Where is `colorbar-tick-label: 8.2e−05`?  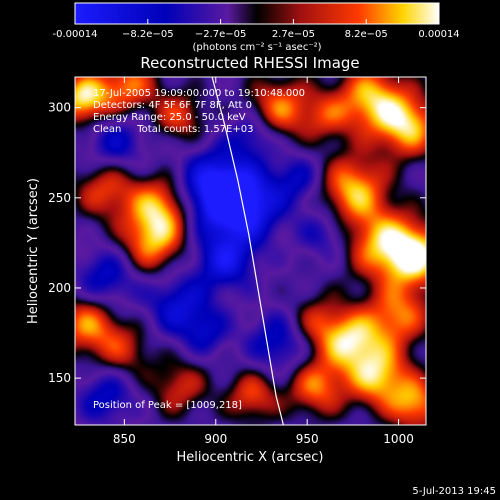
colorbar-tick-label: 8.2e−05 is located at coordinates (366, 34).